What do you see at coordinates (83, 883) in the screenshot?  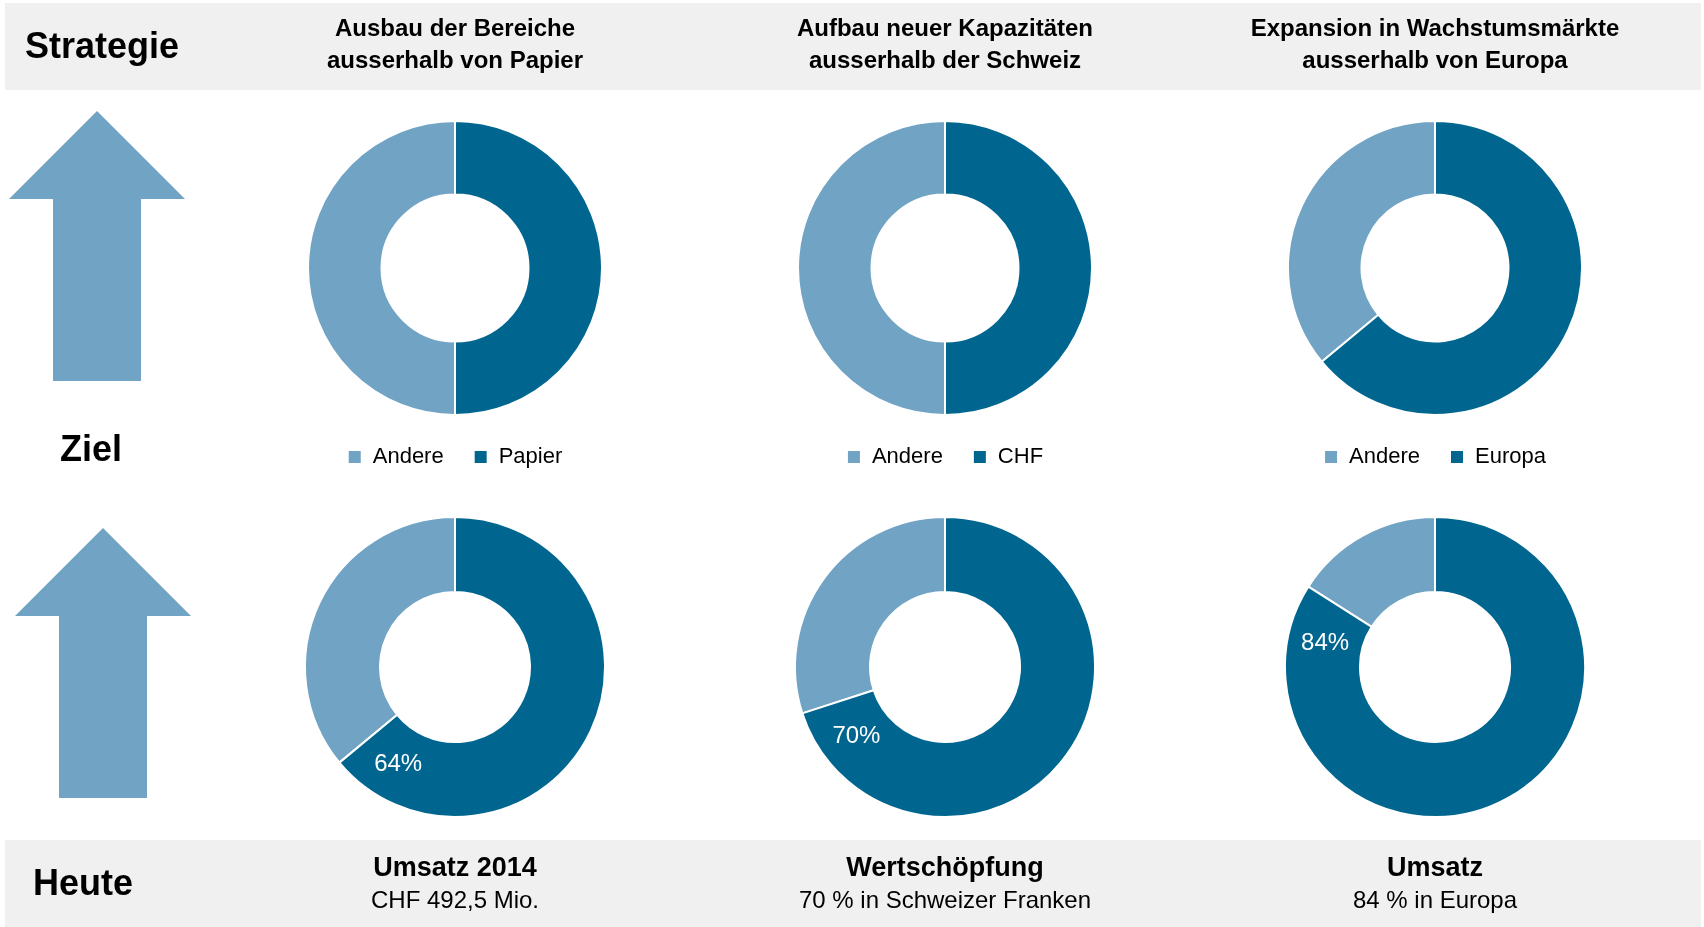 I see `text: Heute` at bounding box center [83, 883].